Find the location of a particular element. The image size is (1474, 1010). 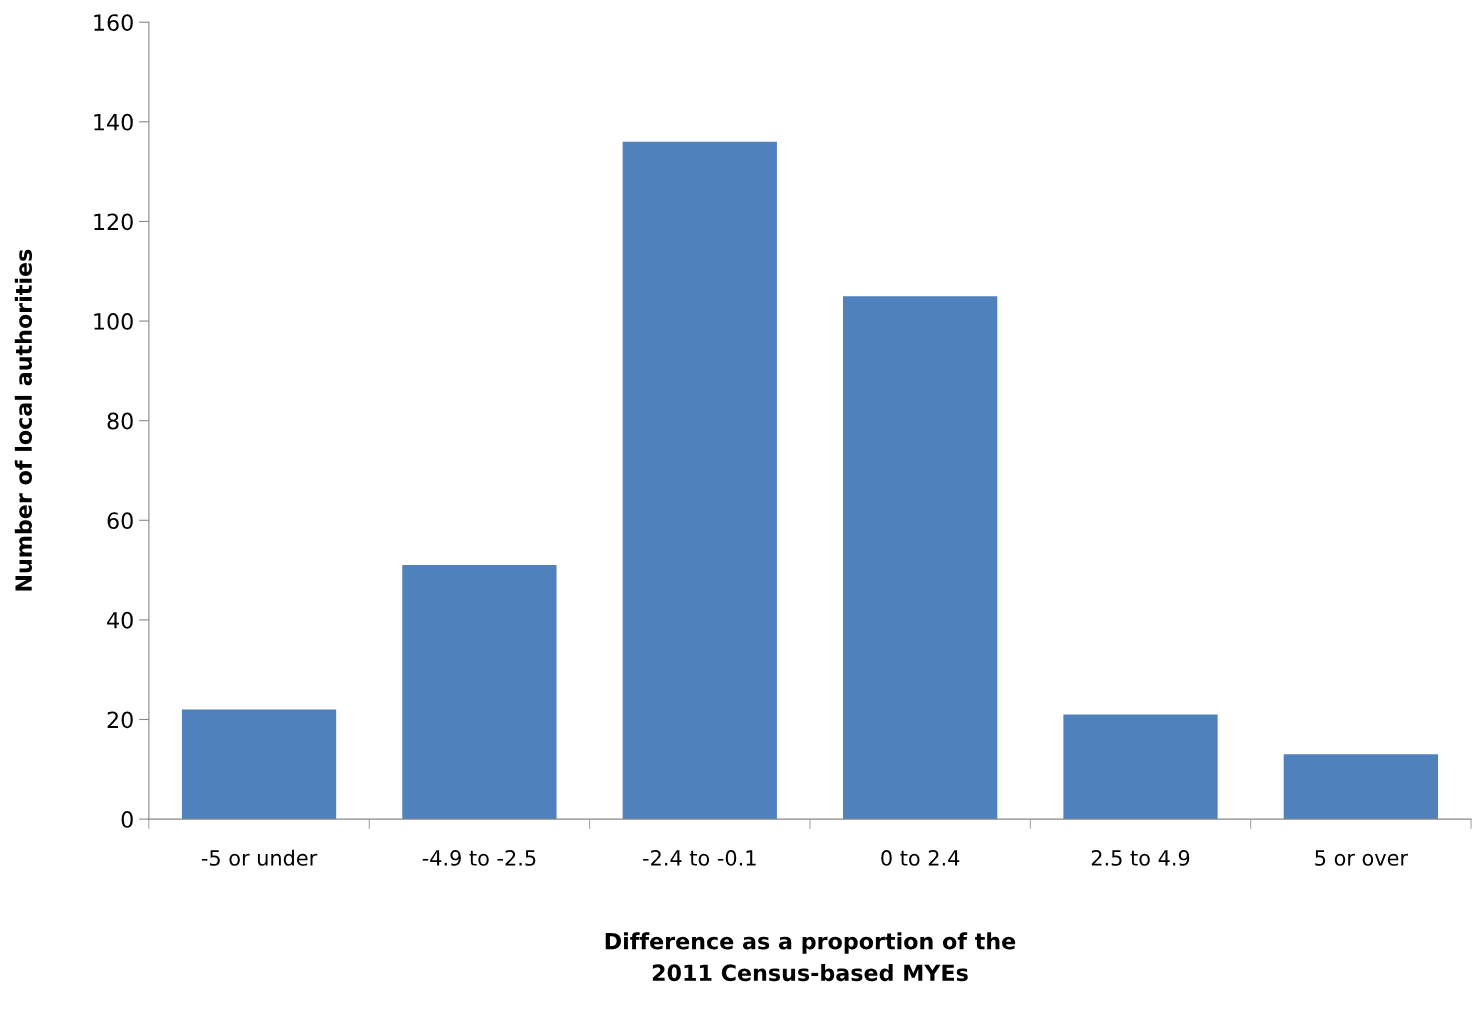

y-tick-label: 160 is located at coordinates (113, 22).